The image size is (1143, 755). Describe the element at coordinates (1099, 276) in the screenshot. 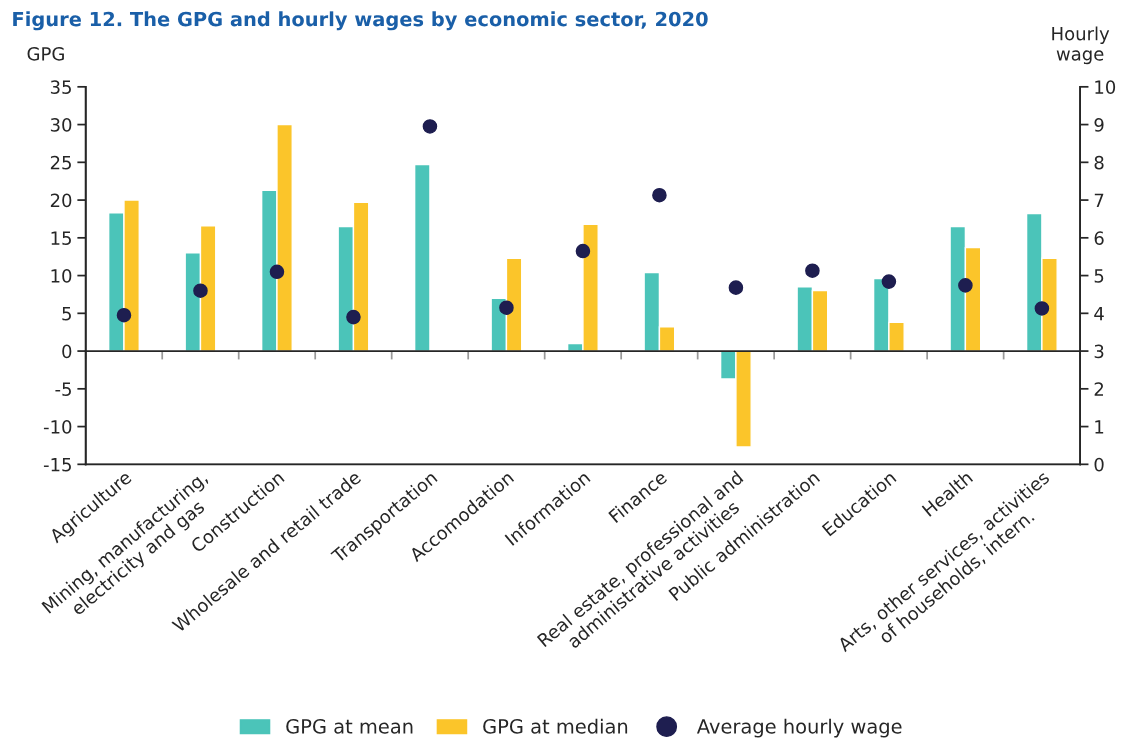

I see `y2-tick-label: 5` at that location.